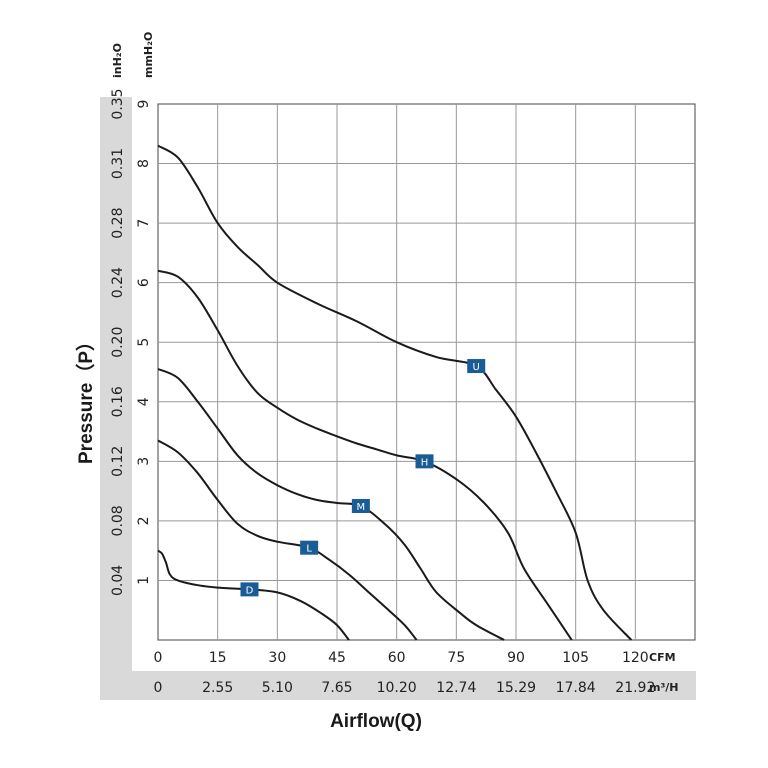 This screenshot has width=768, height=768. Describe the element at coordinates (118, 520) in the screenshot. I see `y-tick-label-secondary: 0.08` at that location.